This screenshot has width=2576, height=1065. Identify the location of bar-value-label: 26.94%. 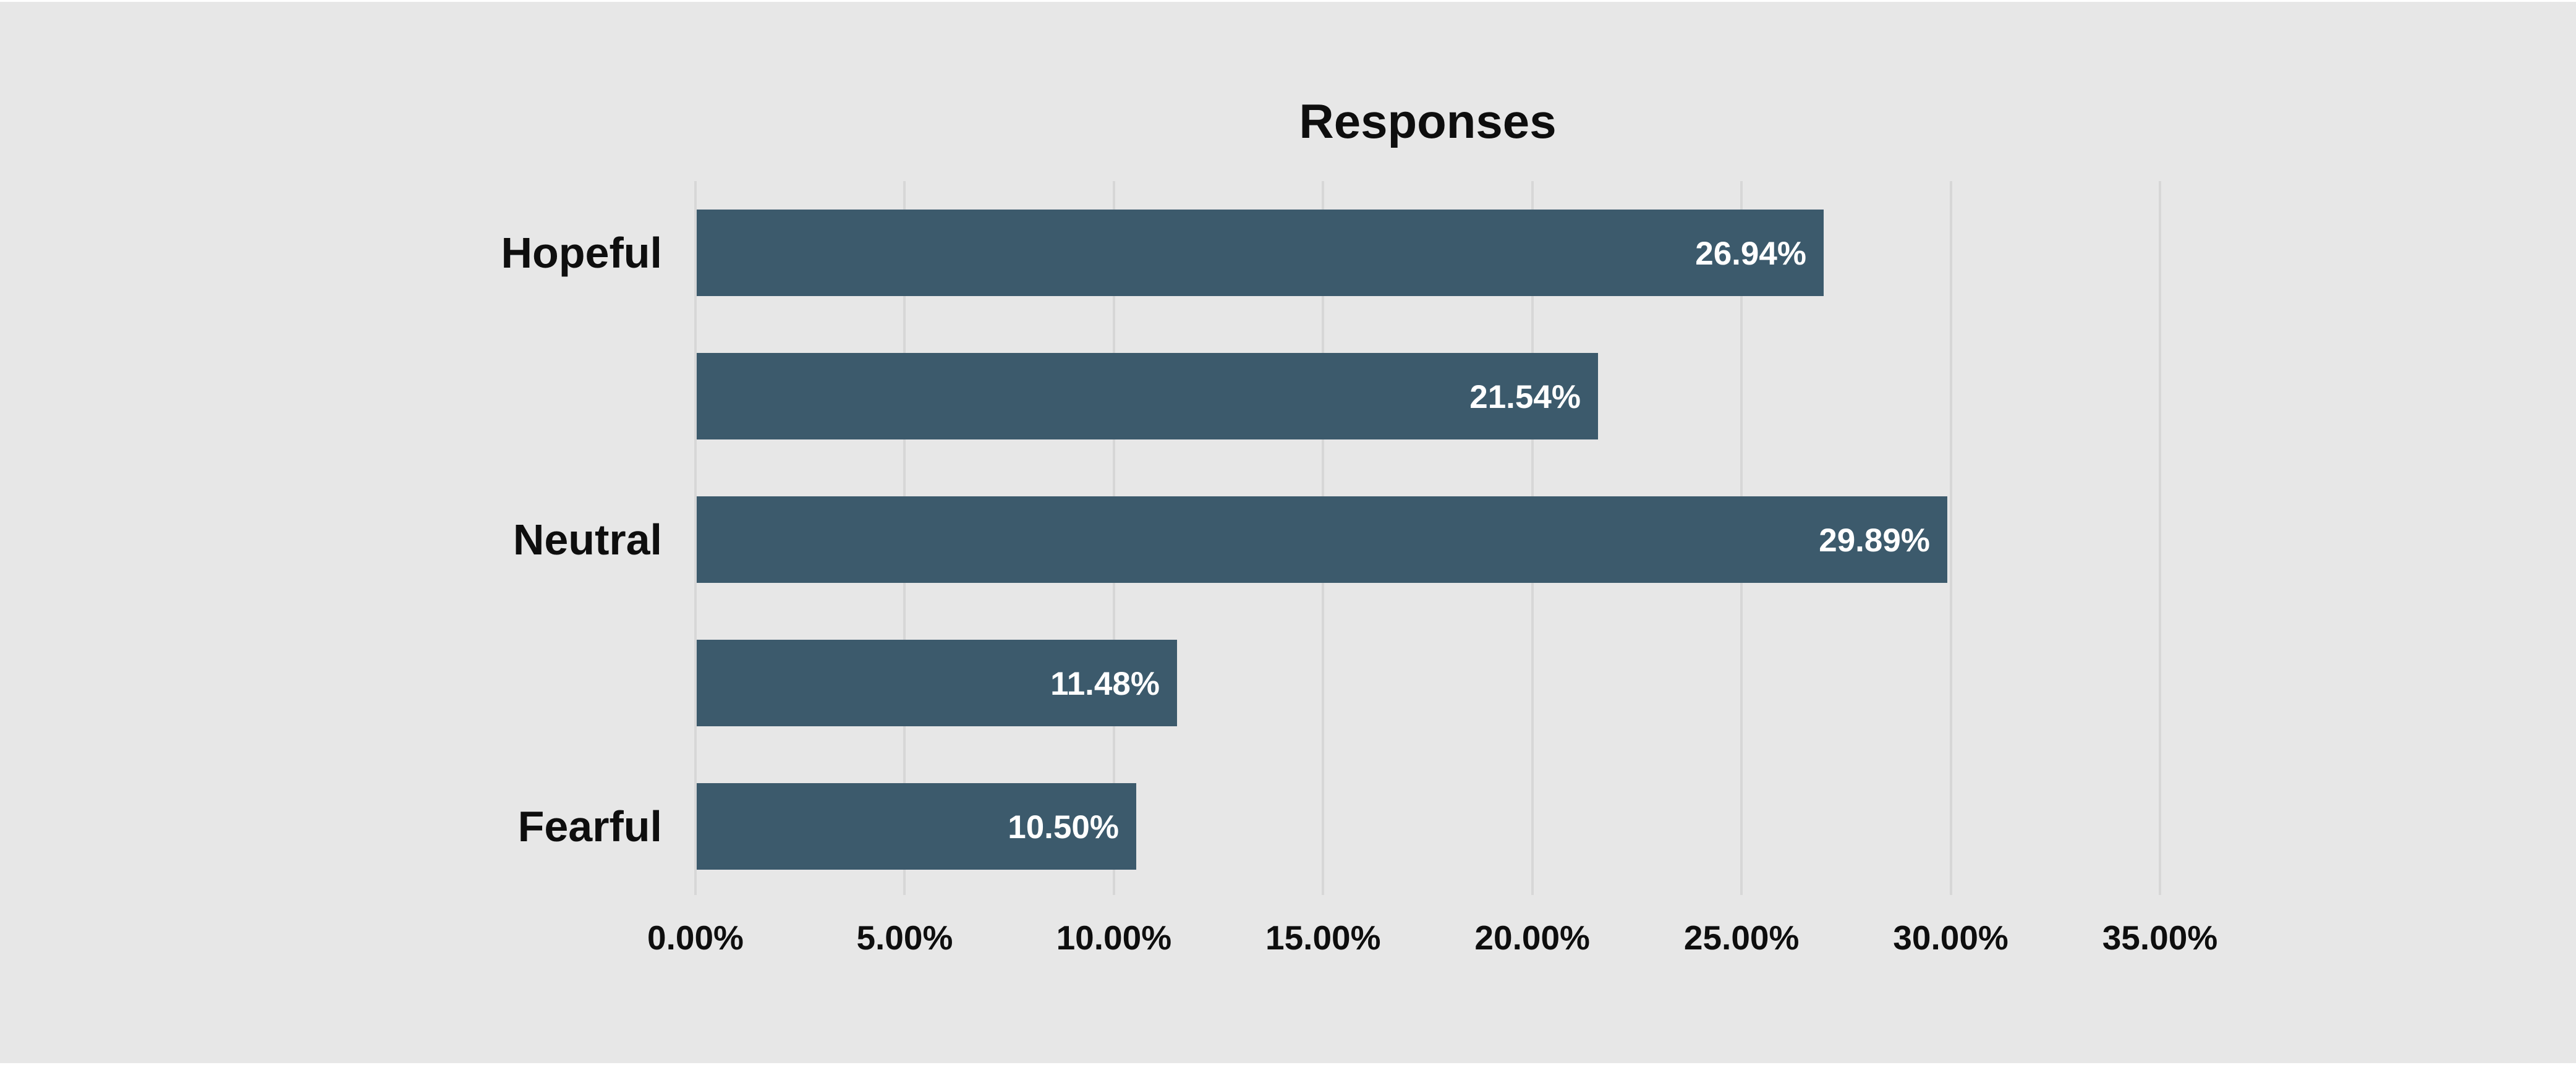
(1750, 253).